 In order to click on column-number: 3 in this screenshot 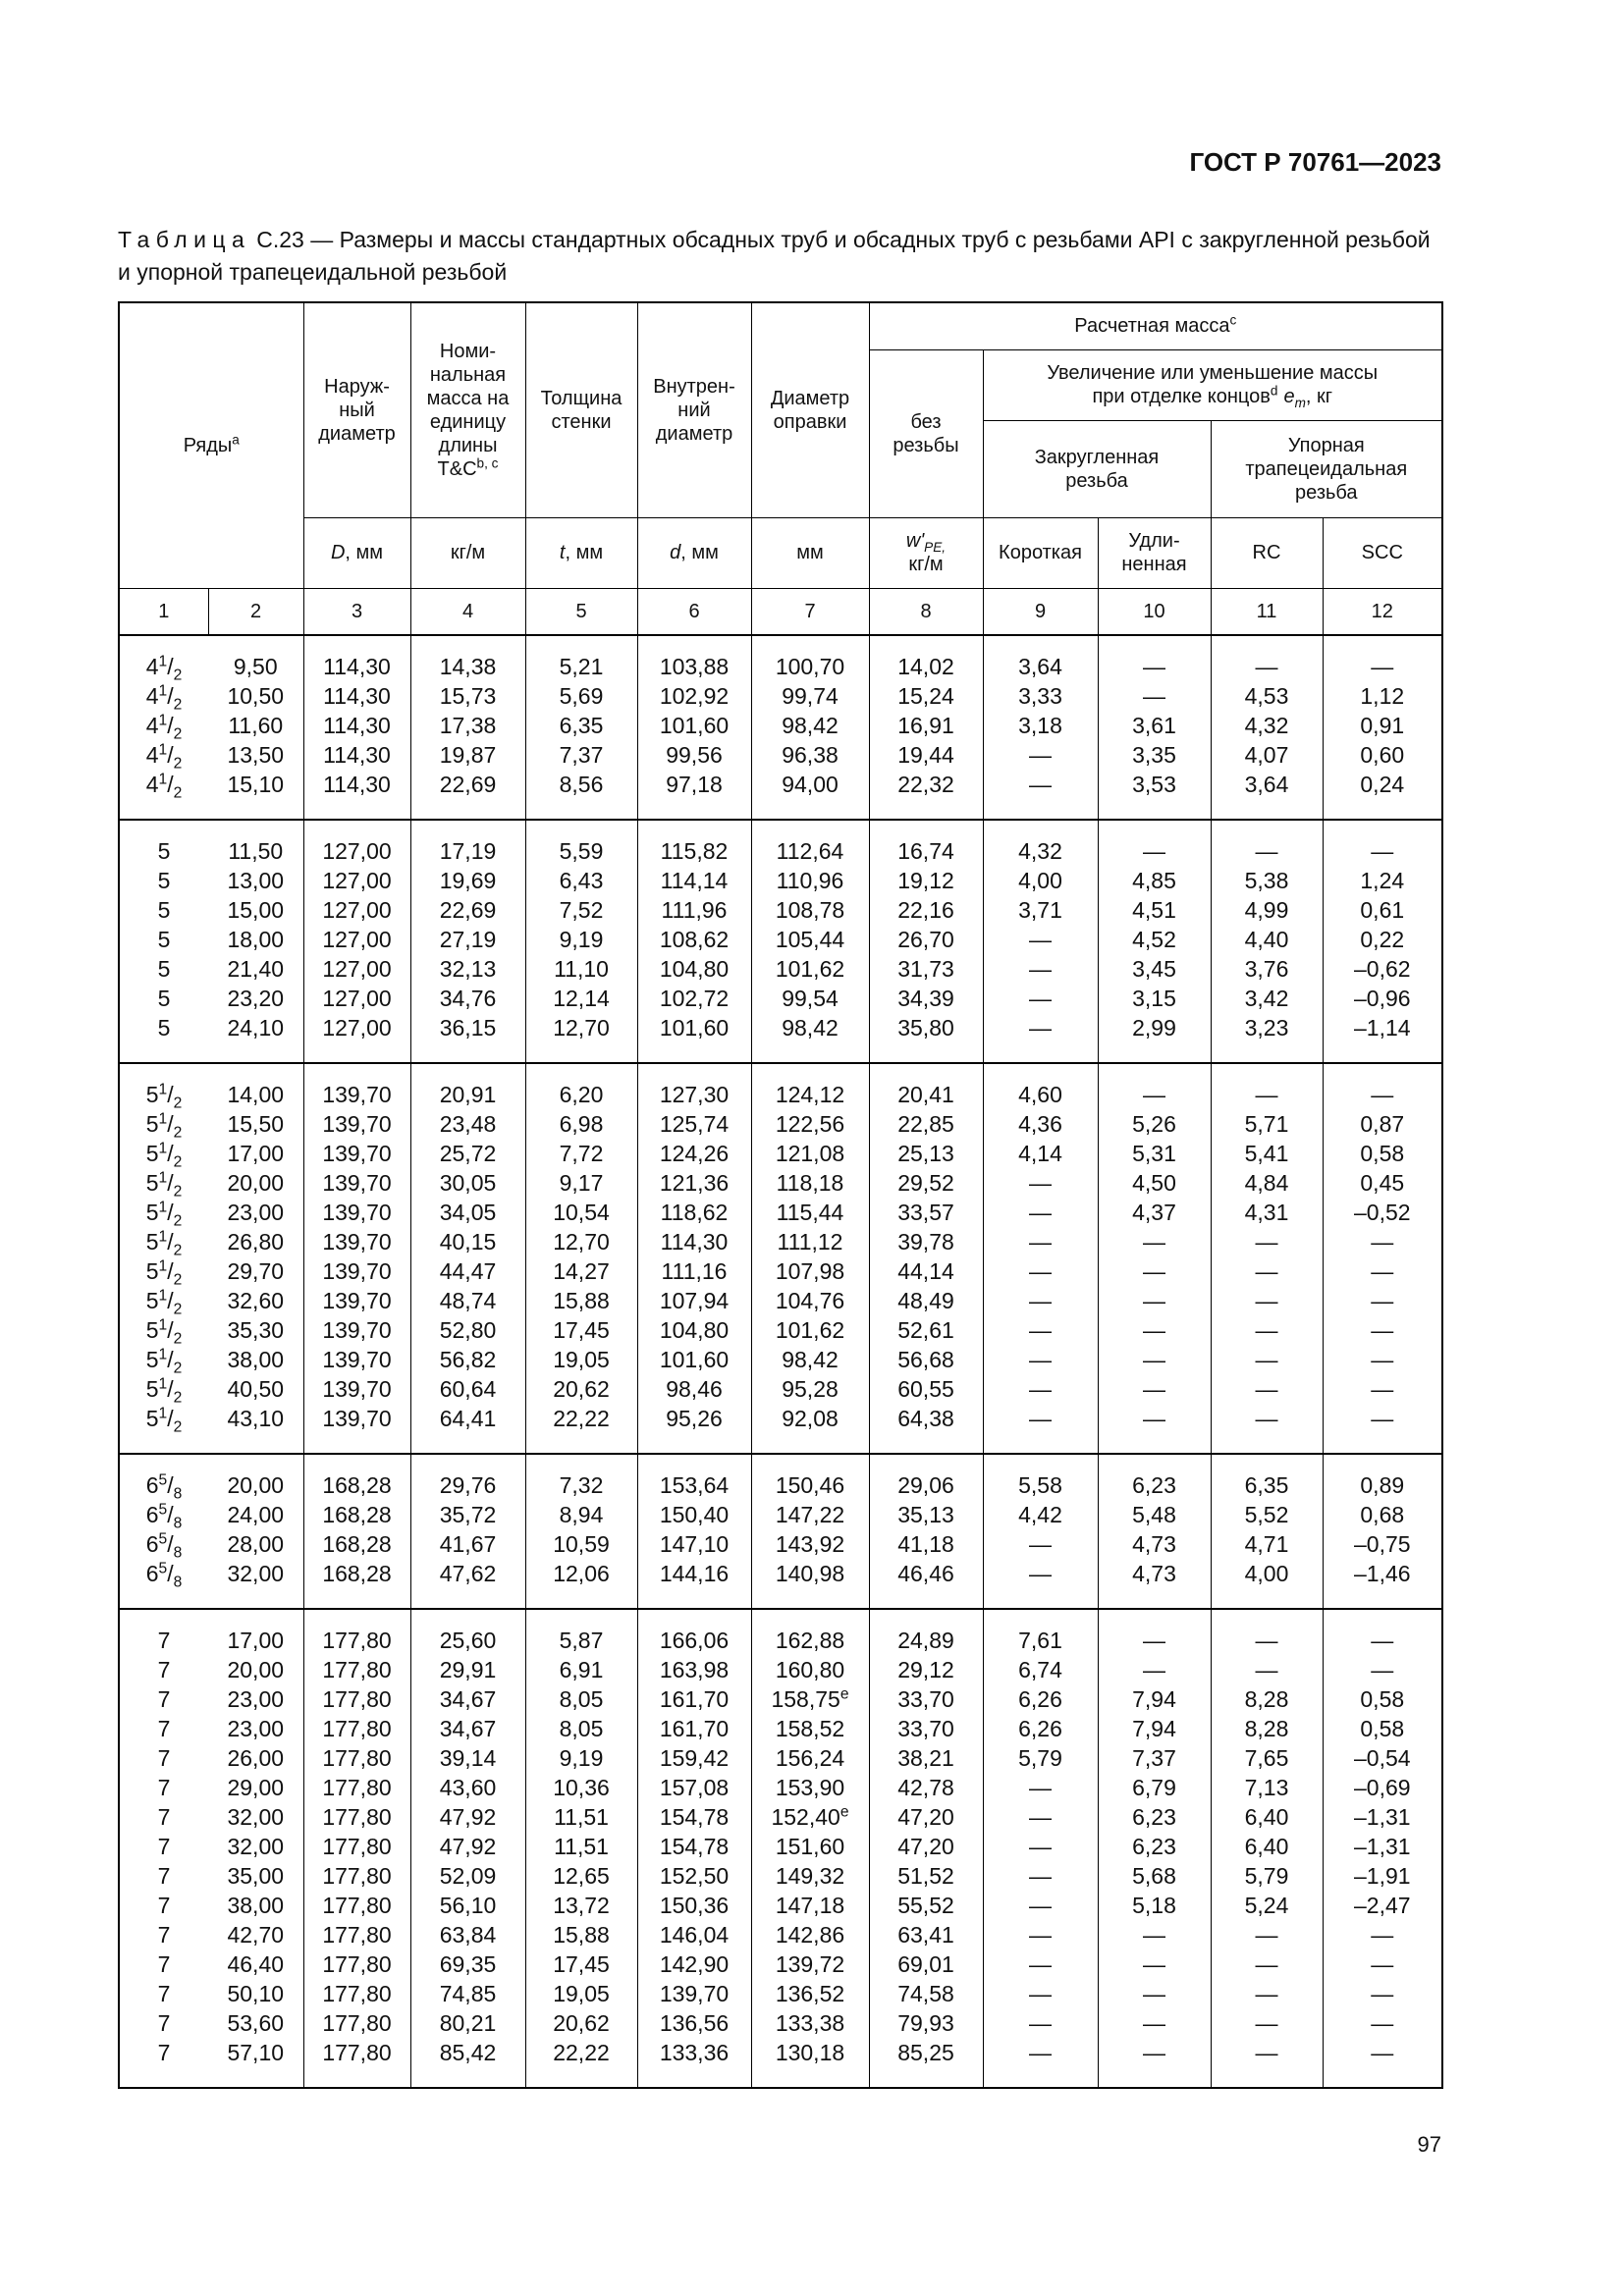, I will do `click(356, 611)`.